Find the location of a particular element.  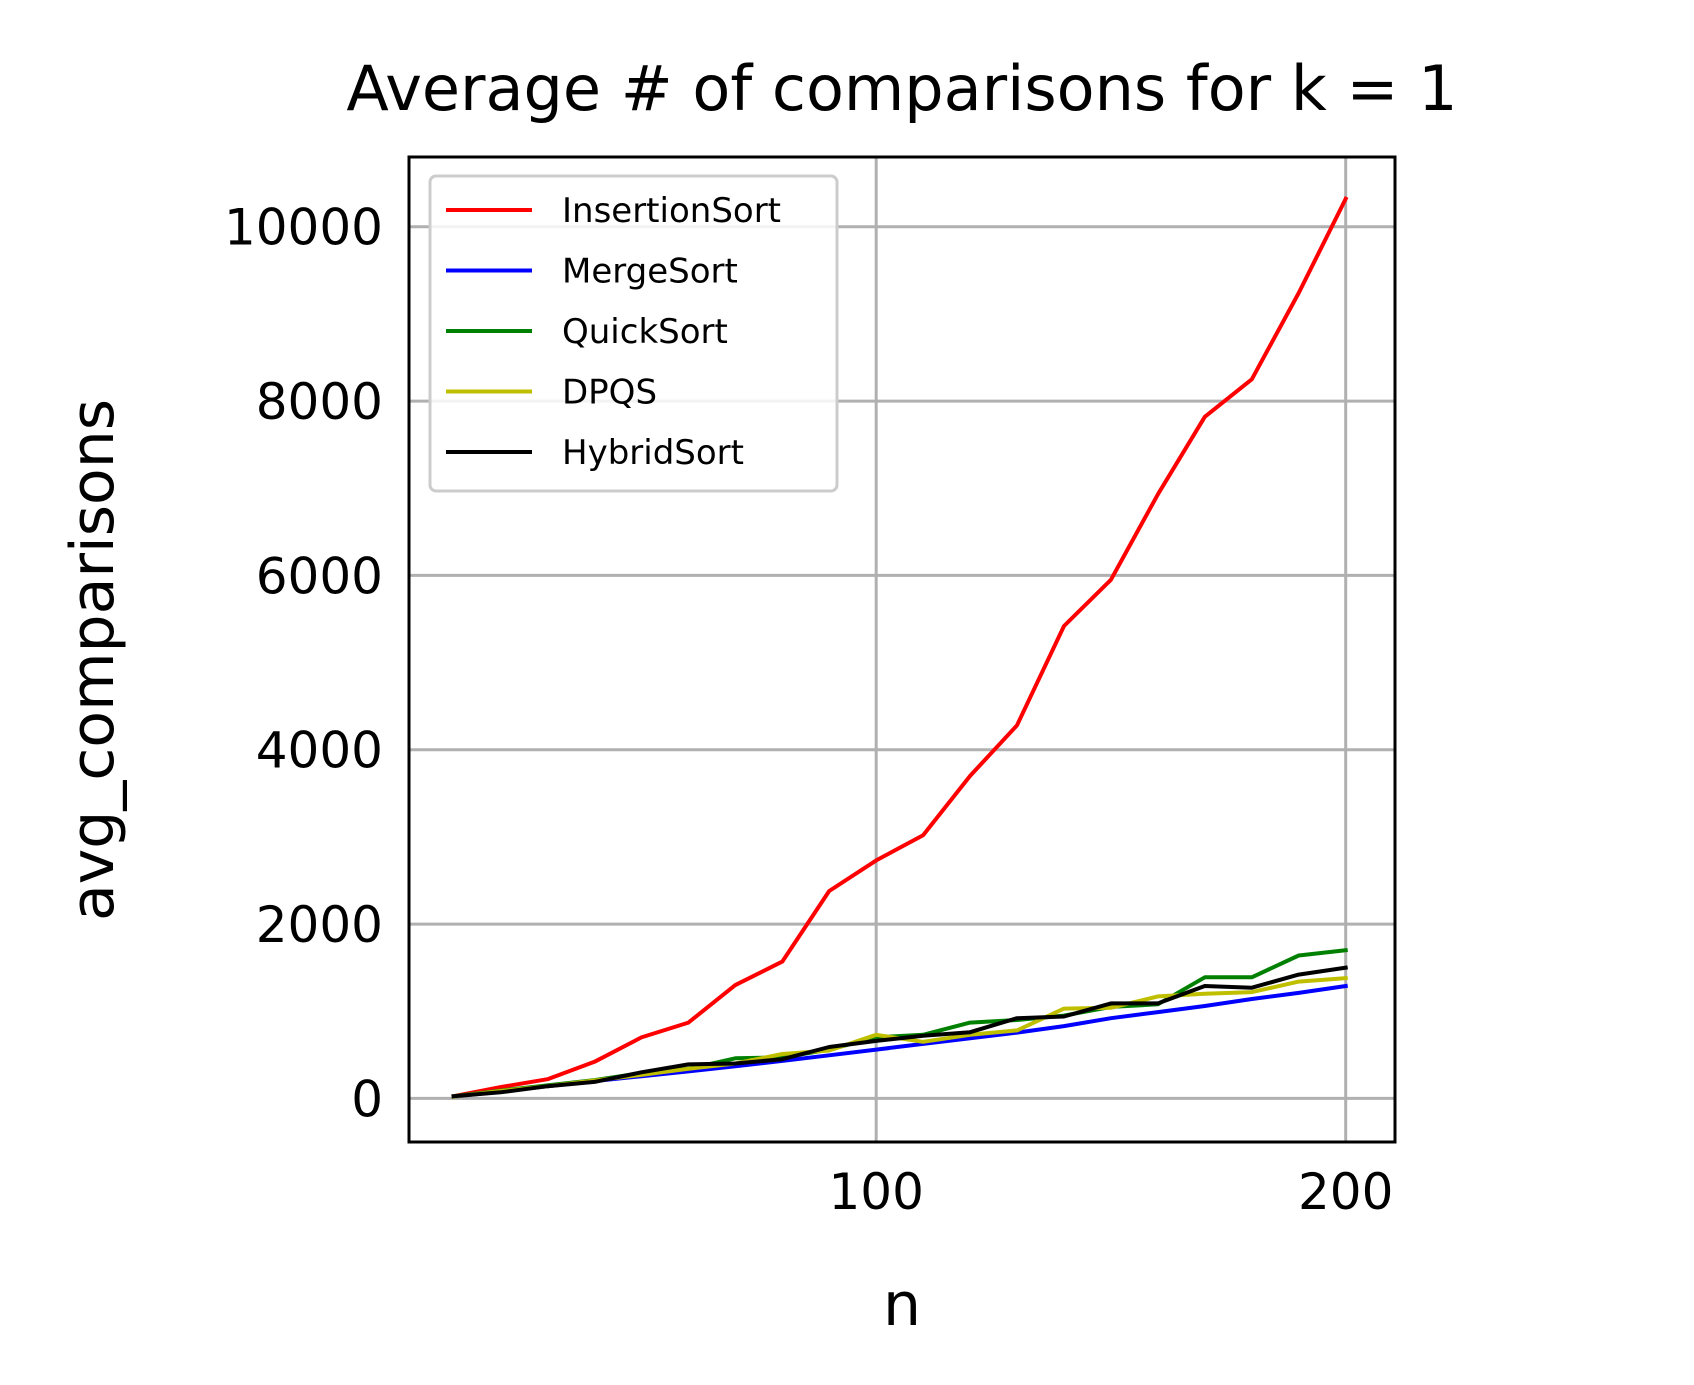

legend-label: InsertionSort is located at coordinates (671, 211).